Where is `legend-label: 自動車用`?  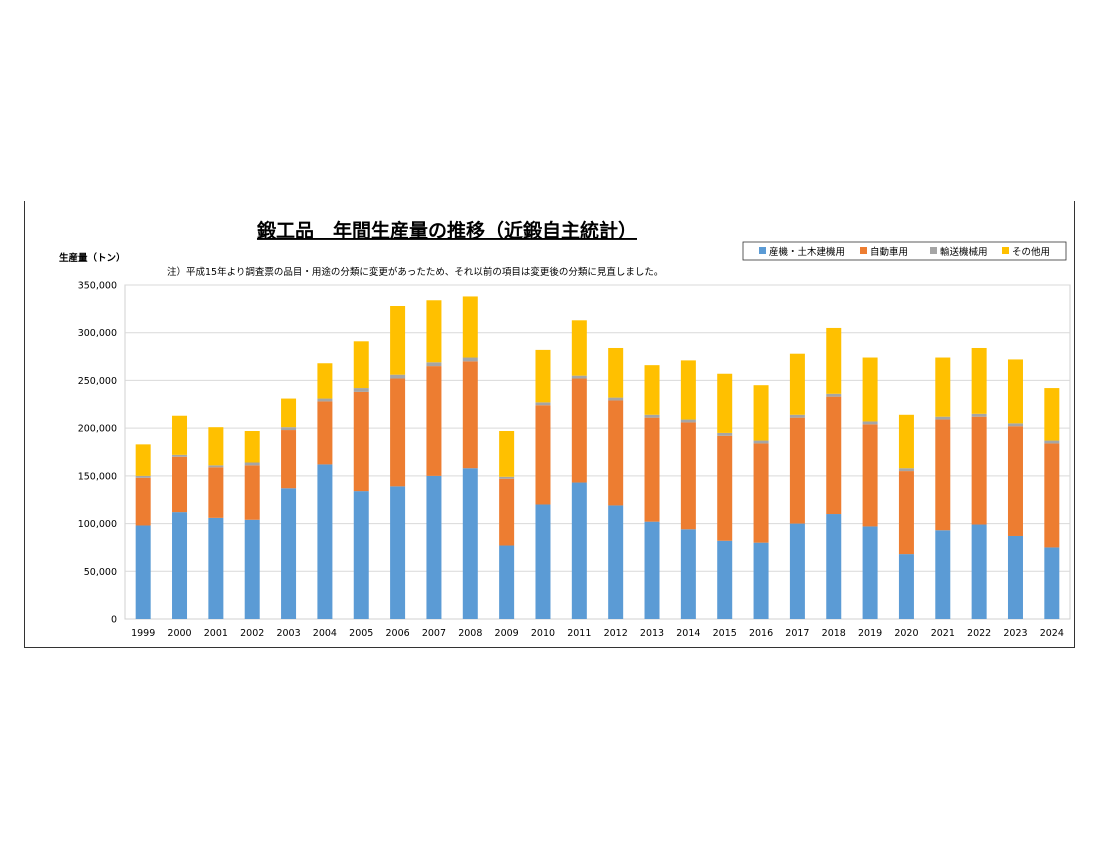
legend-label: 自動車用 is located at coordinates (889, 252).